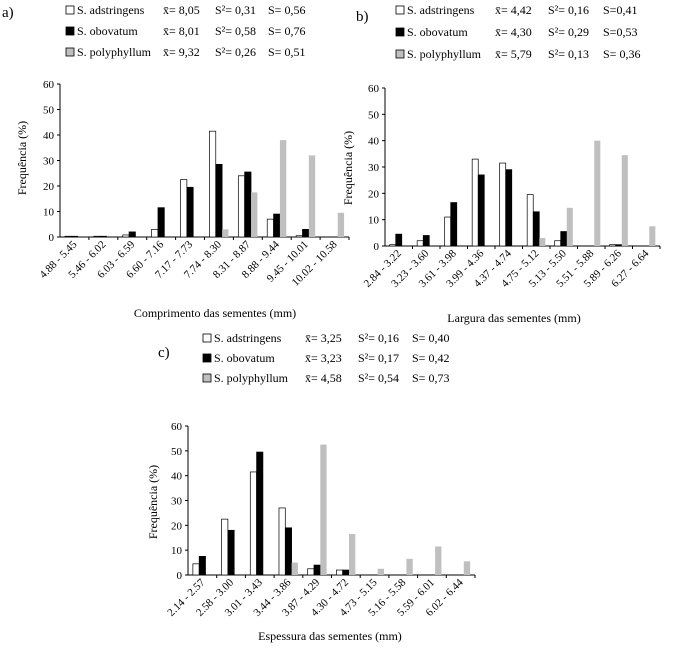  What do you see at coordinates (378, 378) in the screenshot?
I see `legend-stat-var: S²= 0,54` at bounding box center [378, 378].